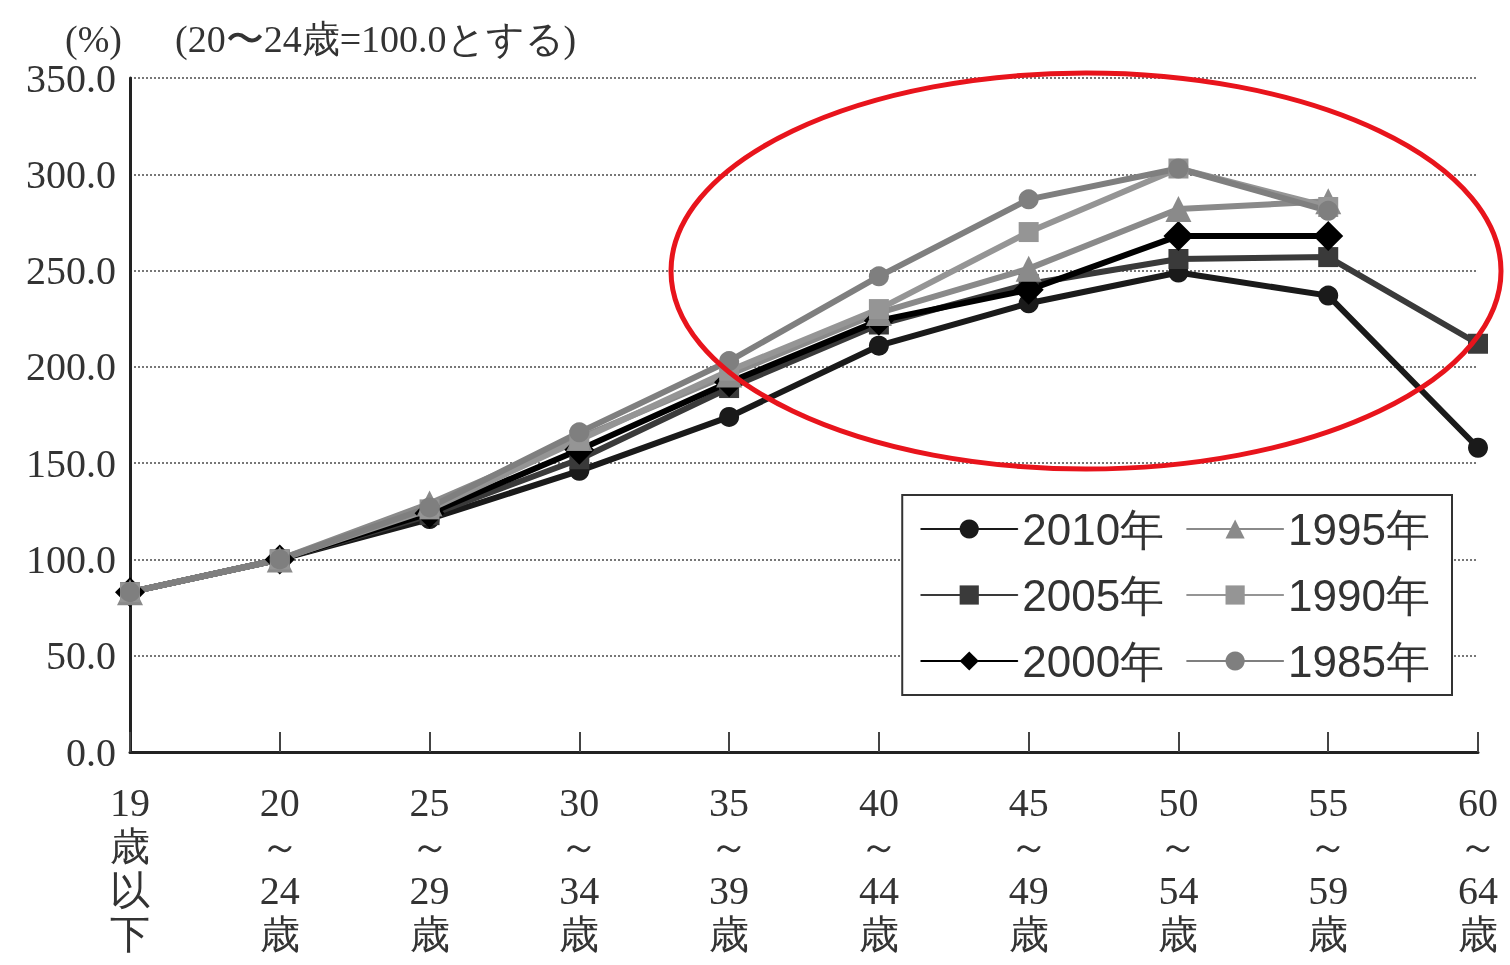 The width and height of the screenshot is (1510, 965). What do you see at coordinates (71, 559) in the screenshot?
I see `y-tick-label: 100.0` at bounding box center [71, 559].